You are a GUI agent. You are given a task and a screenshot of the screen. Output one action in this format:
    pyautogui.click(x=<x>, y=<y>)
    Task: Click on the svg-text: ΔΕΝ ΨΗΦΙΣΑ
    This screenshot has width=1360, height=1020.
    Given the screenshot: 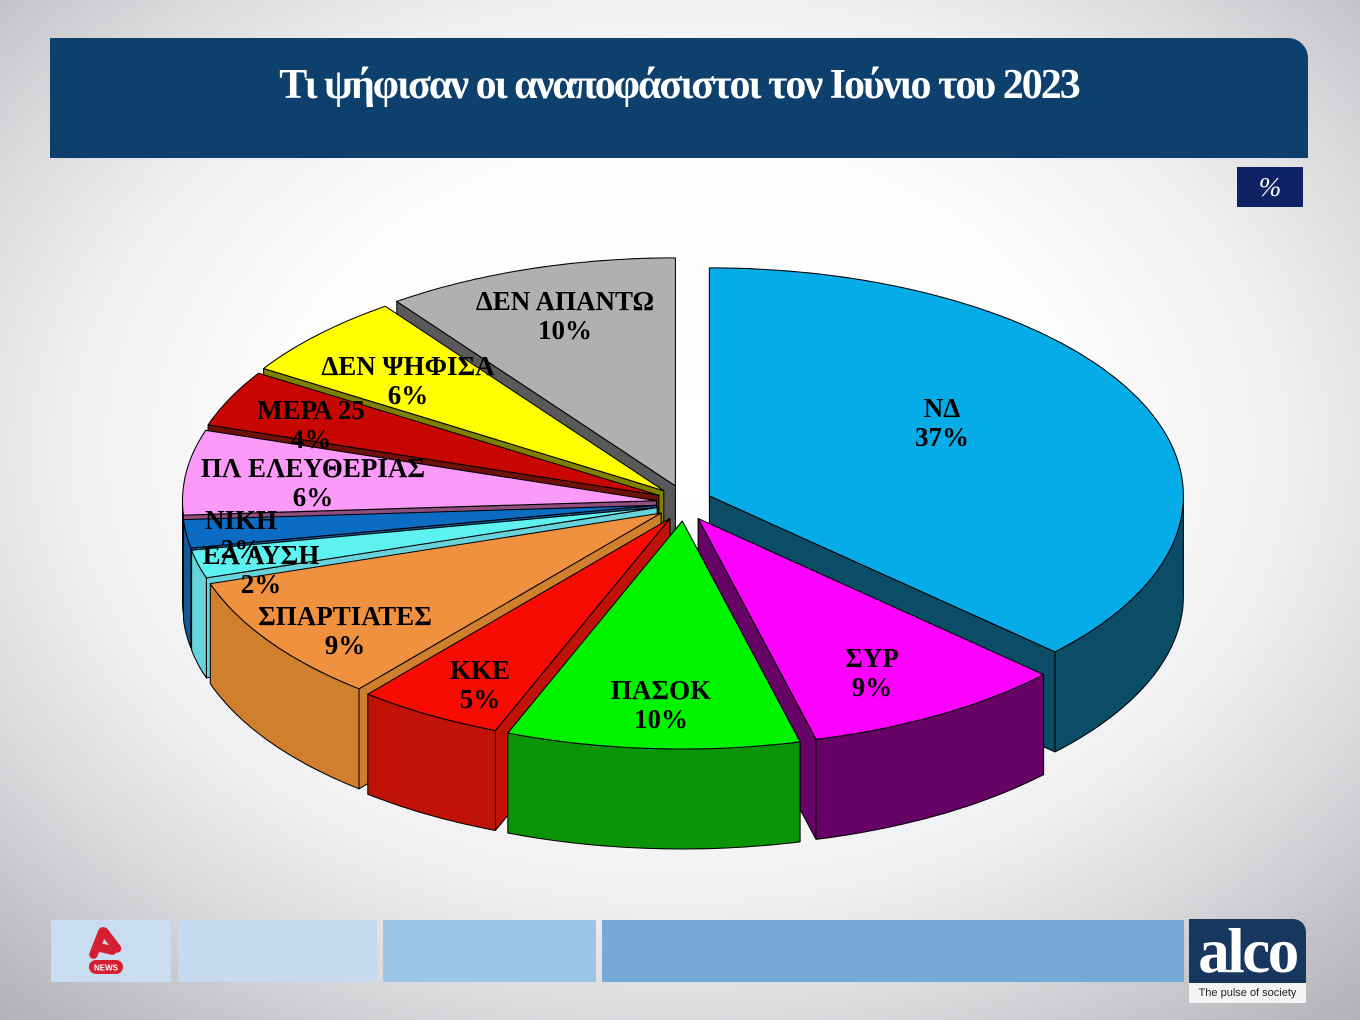 What is the action you would take?
    pyautogui.click(x=408, y=366)
    